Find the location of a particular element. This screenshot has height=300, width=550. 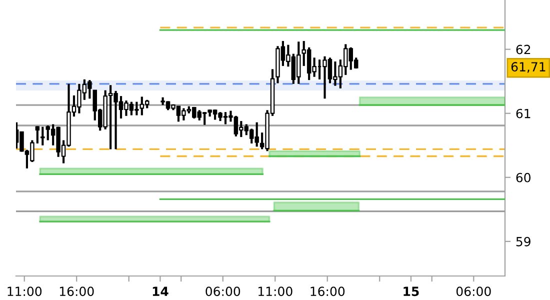

text: 61,71 is located at coordinates (528, 67).